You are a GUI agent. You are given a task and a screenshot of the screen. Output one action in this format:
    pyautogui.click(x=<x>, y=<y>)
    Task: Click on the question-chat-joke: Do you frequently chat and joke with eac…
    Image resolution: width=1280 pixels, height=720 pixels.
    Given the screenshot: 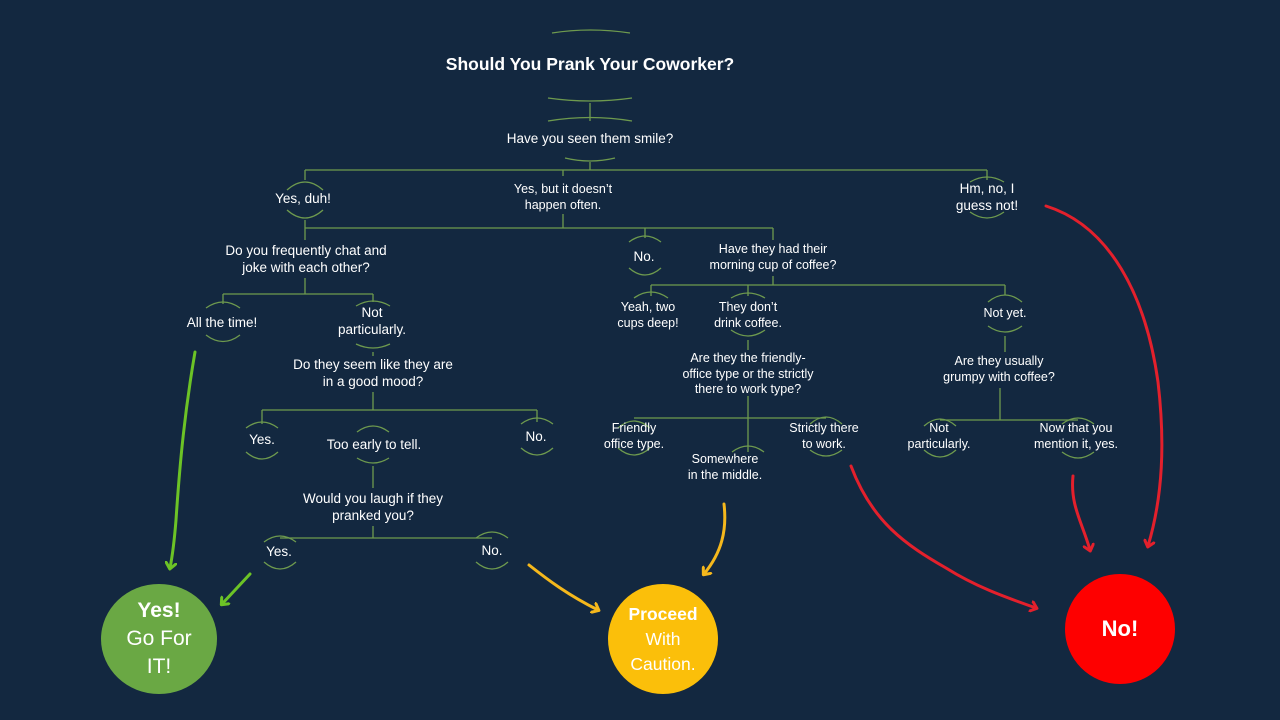 What is the action you would take?
    pyautogui.click(x=306, y=259)
    